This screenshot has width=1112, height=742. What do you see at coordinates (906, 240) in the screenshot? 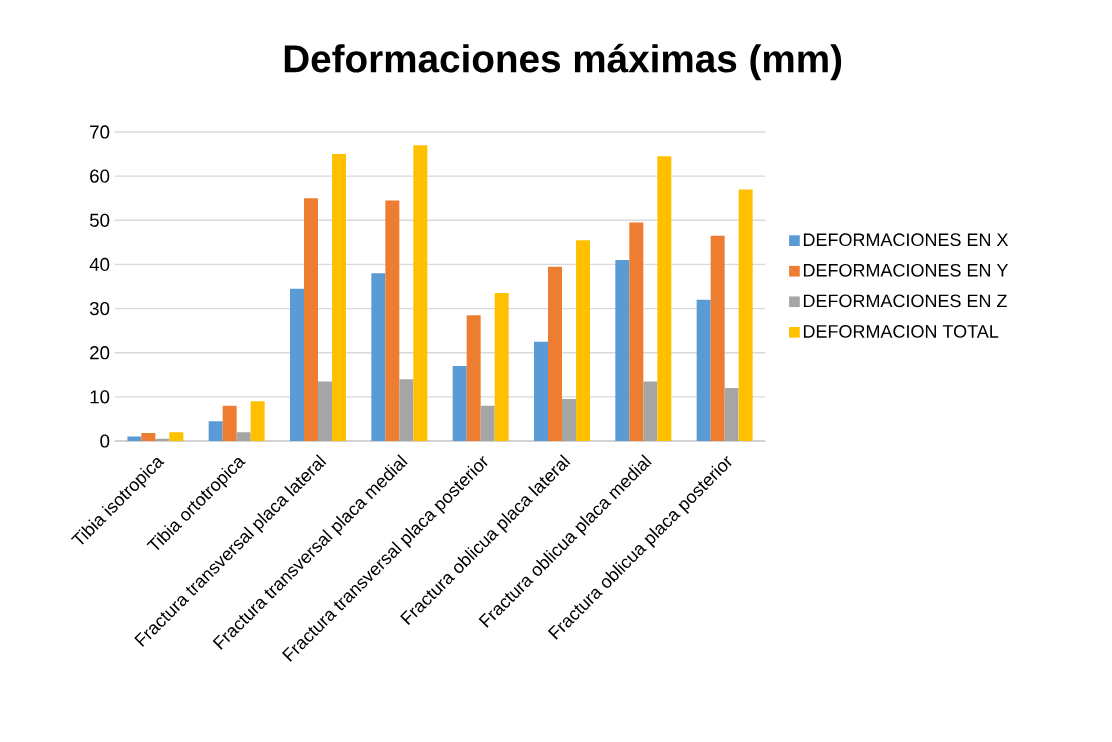
I see `legend-label: DEFORMACIONES EN X` at bounding box center [906, 240].